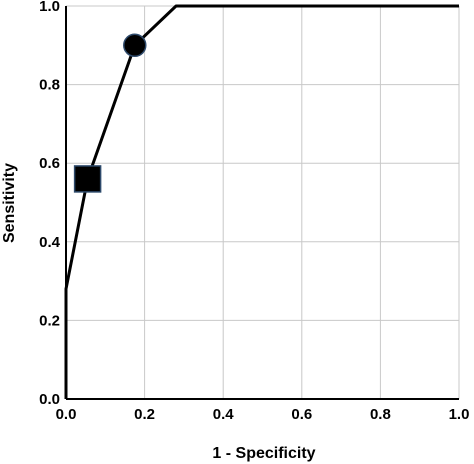 This screenshot has width=474, height=464. What do you see at coordinates (301, 414) in the screenshot?
I see `x-tick-label: 0.6` at bounding box center [301, 414].